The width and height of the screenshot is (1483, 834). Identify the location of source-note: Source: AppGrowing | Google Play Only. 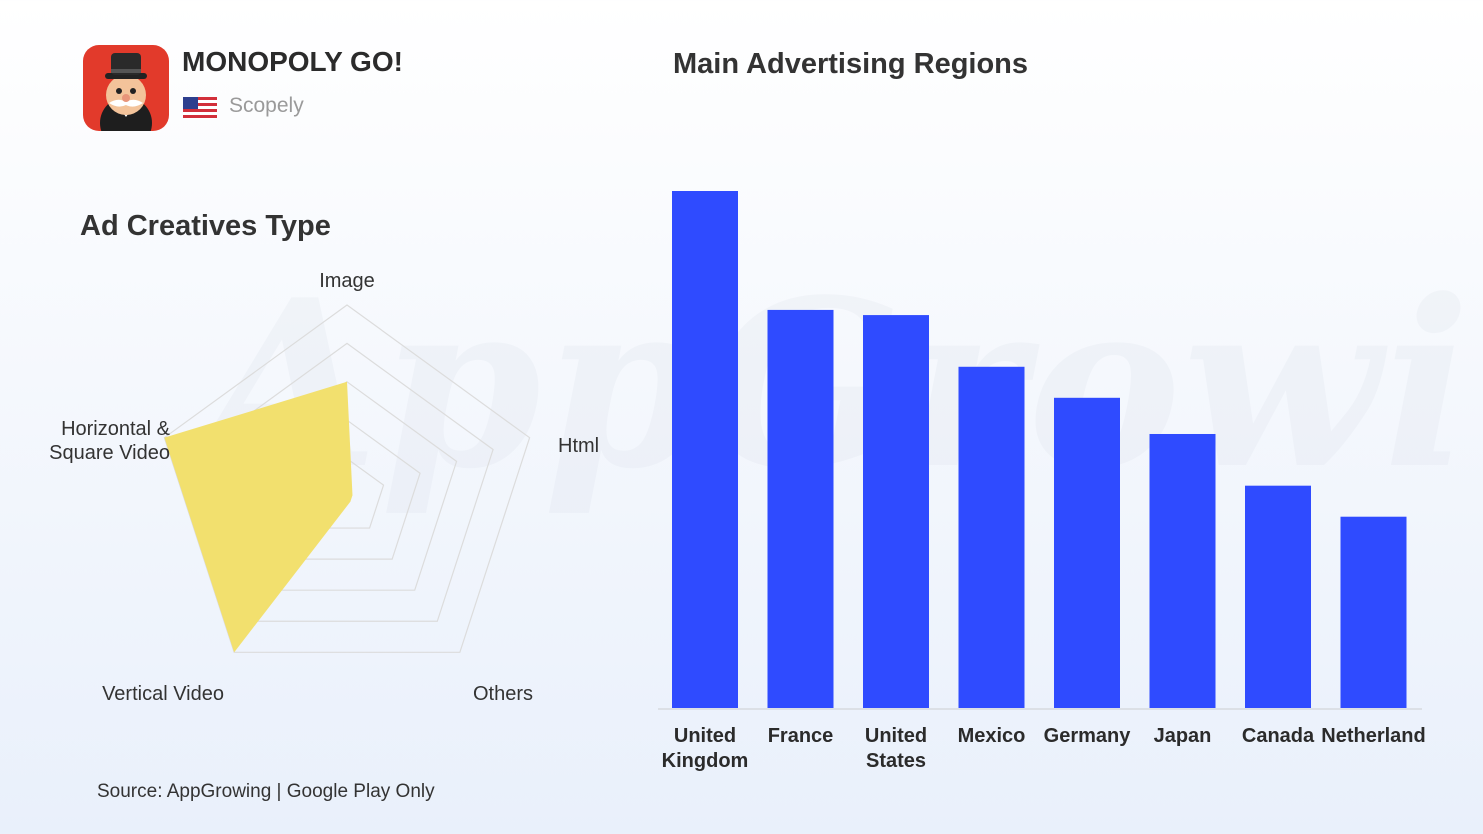
(266, 791).